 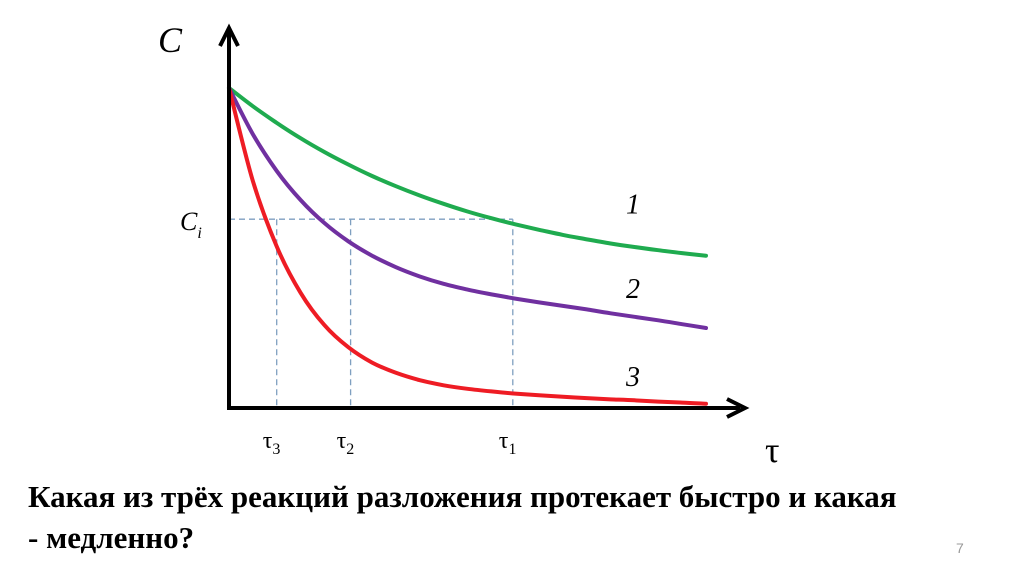 I want to click on tau-label-3: τ3, so click(x=272, y=443).